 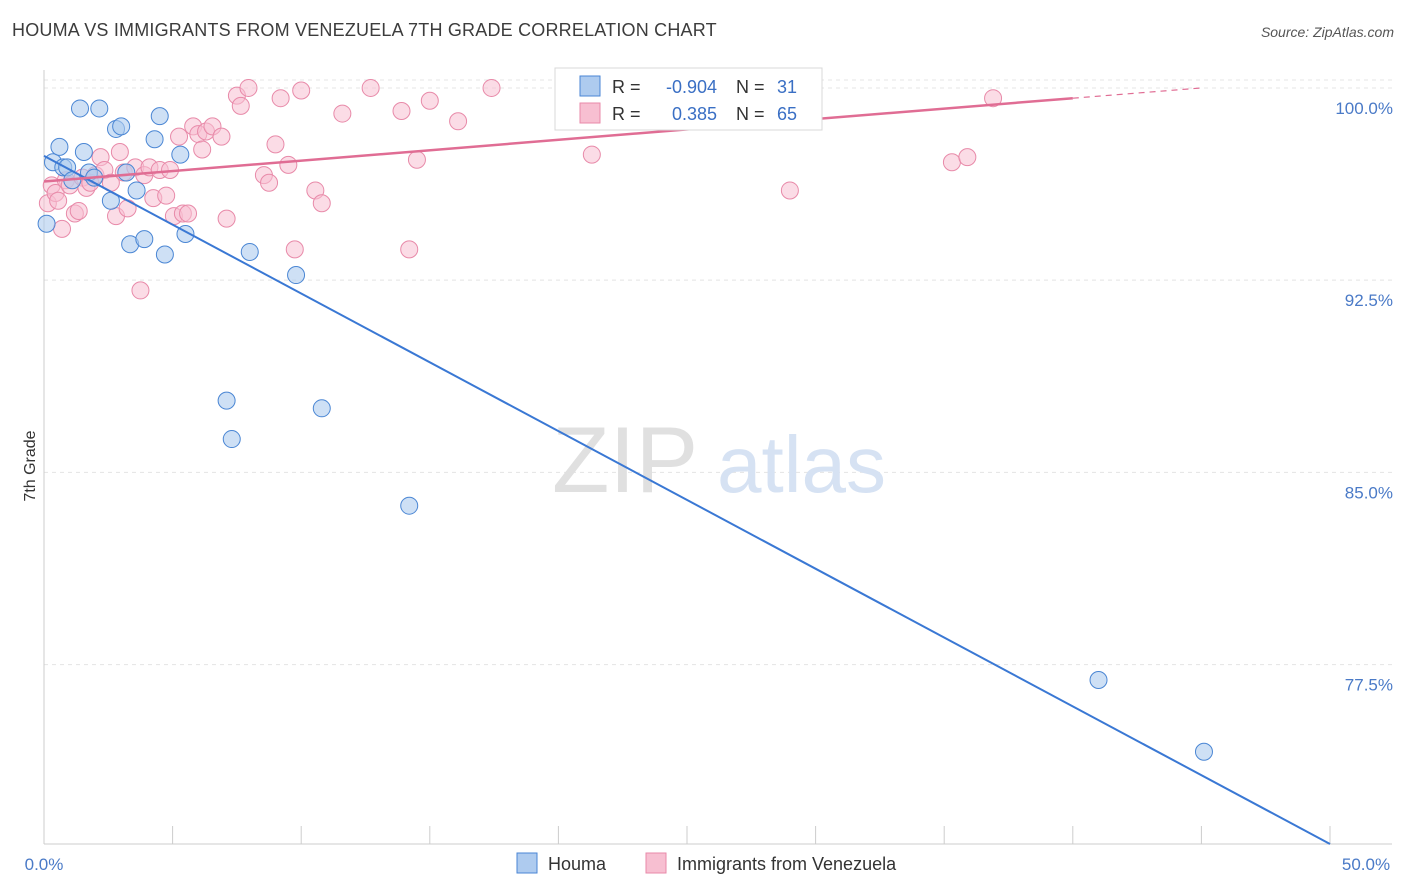 What do you see at coordinates (590, 113) in the screenshot?
I see `stats-swatch-venezuela` at bounding box center [590, 113].